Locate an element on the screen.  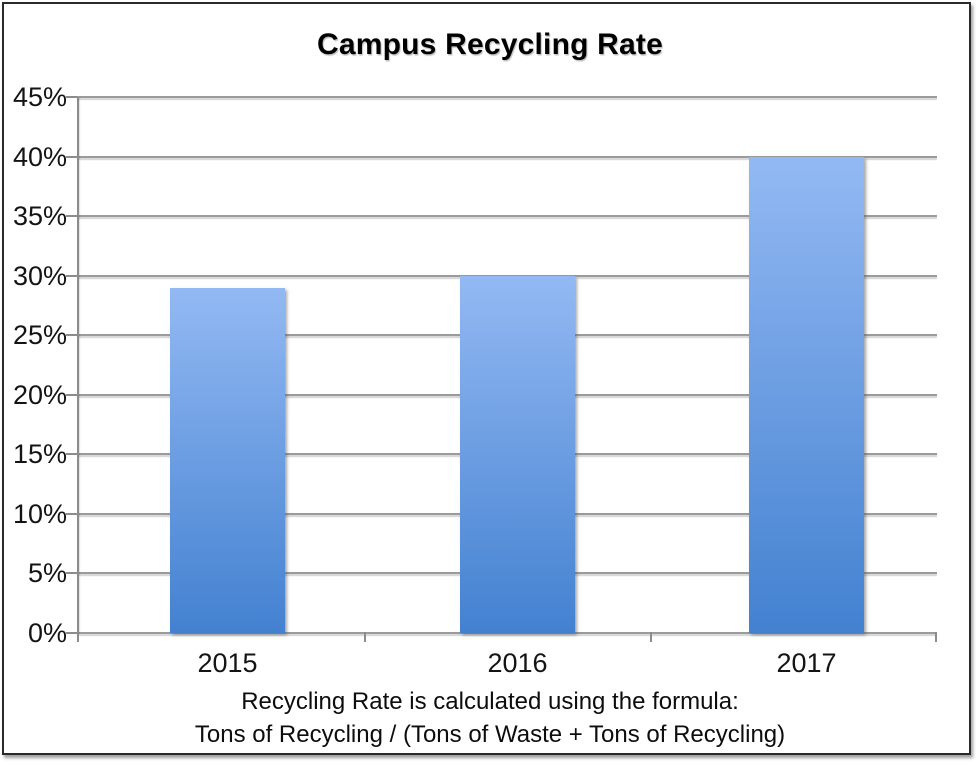
x-axis-category-label: 2017 is located at coordinates (806, 663).